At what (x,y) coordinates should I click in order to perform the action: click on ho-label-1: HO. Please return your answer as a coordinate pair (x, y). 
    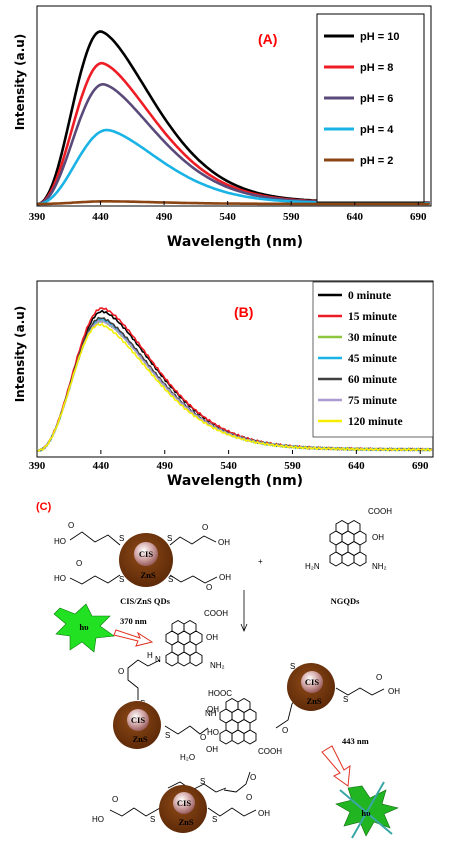
    Looking at the image, I should click on (60, 541).